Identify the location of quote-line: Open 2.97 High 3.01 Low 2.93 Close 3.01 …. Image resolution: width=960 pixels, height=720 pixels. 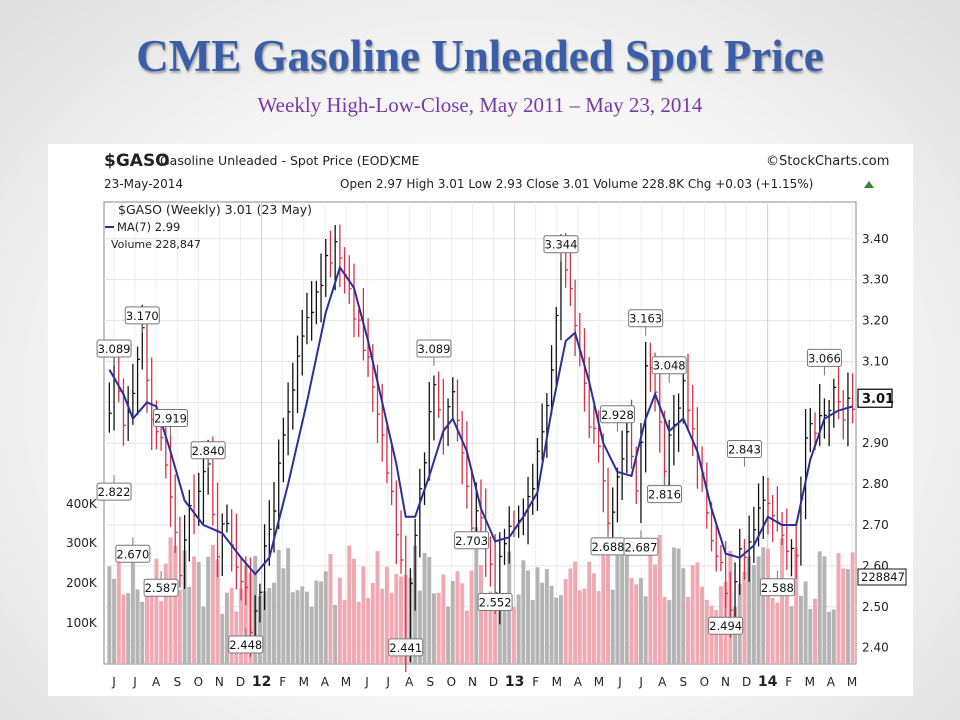
(576, 184).